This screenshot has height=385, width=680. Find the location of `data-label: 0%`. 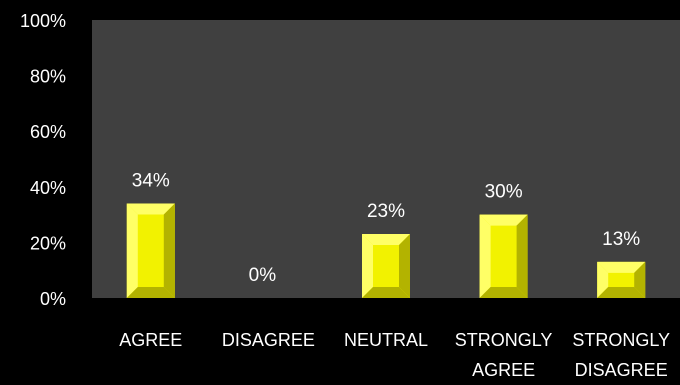

data-label: 0% is located at coordinates (263, 275).